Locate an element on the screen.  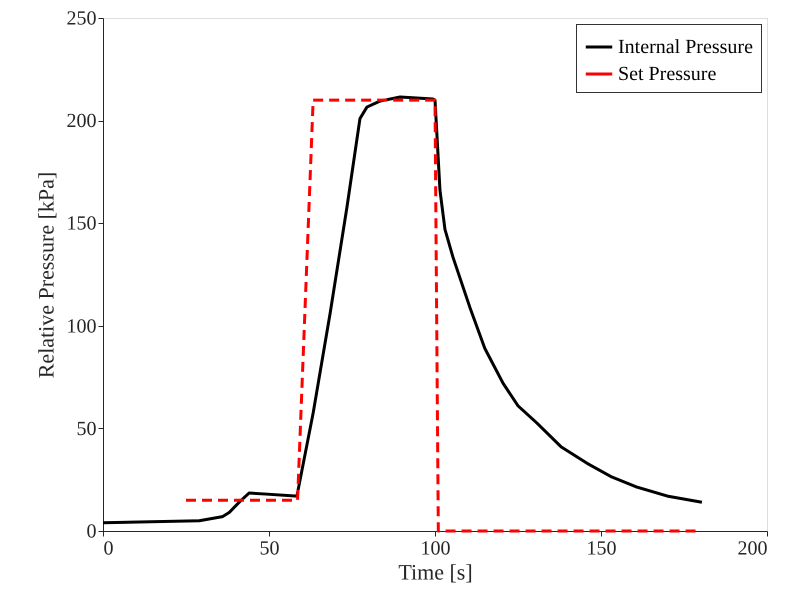
y-tick-label: 0 is located at coordinates (91, 531).